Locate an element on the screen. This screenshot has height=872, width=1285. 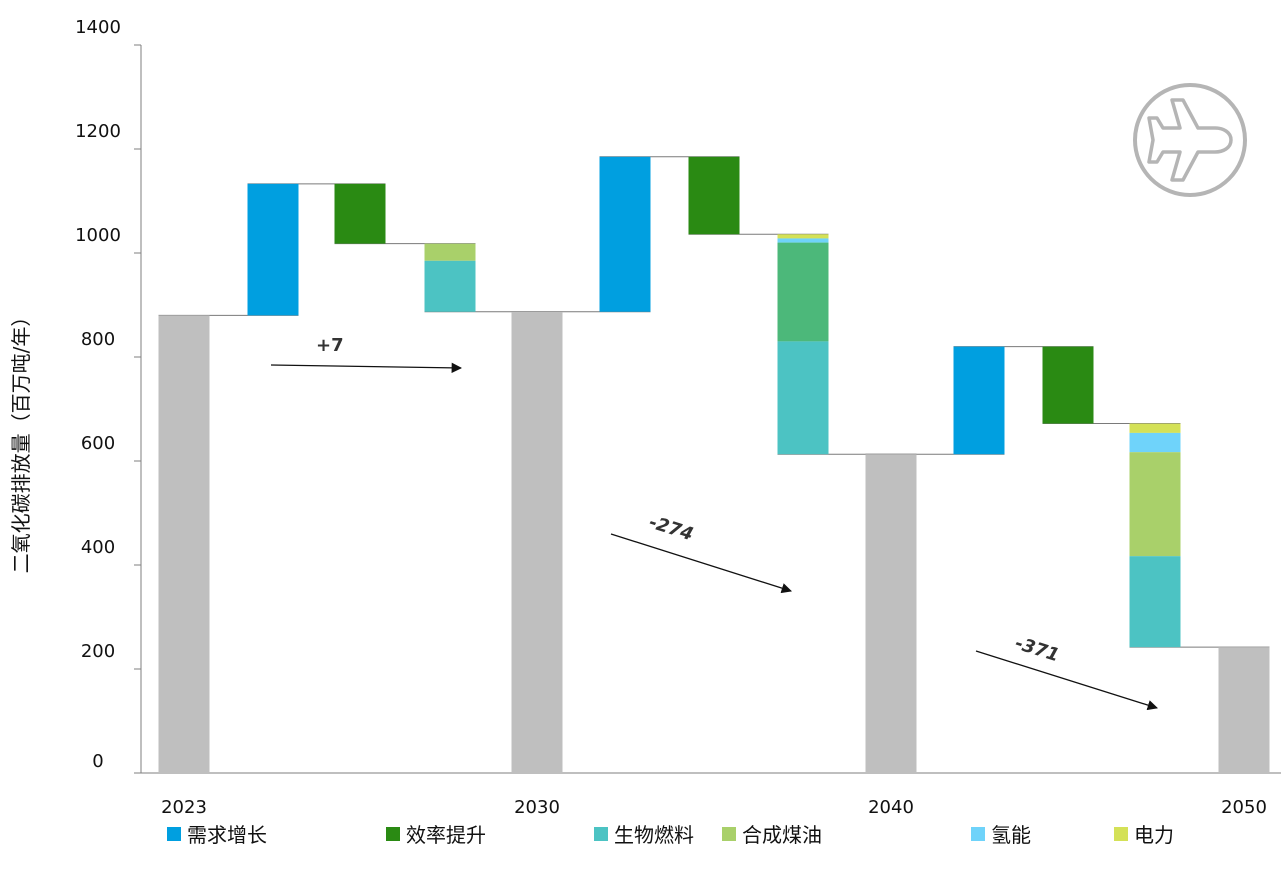
annotation-label: +7 is located at coordinates (330, 345).